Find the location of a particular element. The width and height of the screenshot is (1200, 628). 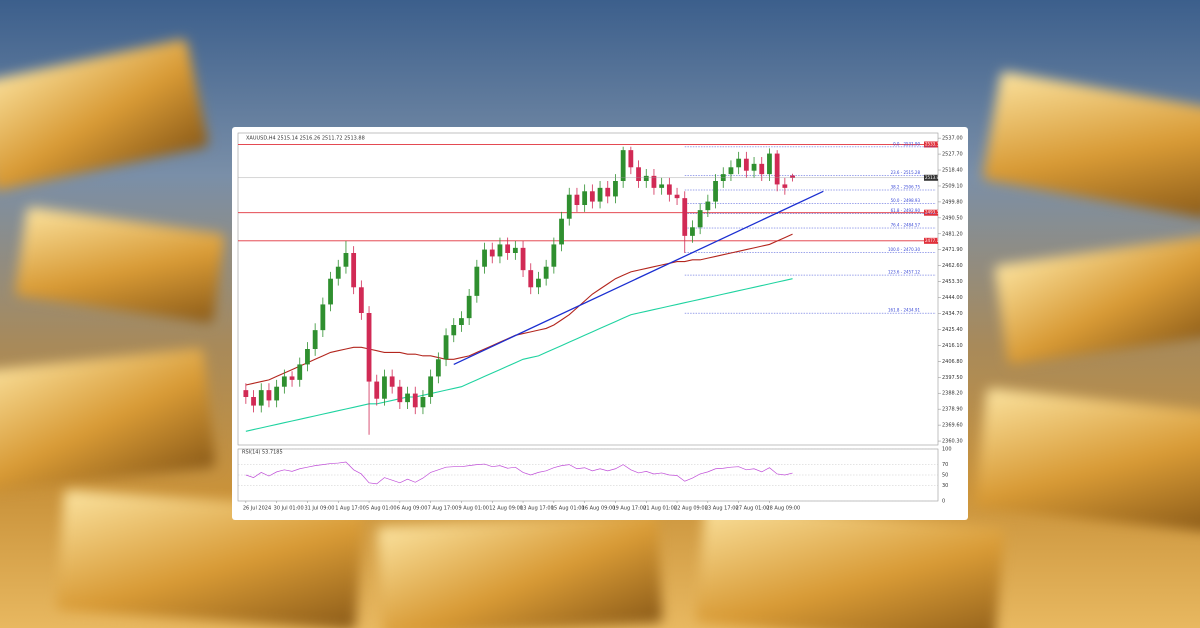

level-label: 2533.30 is located at coordinates (933, 143).